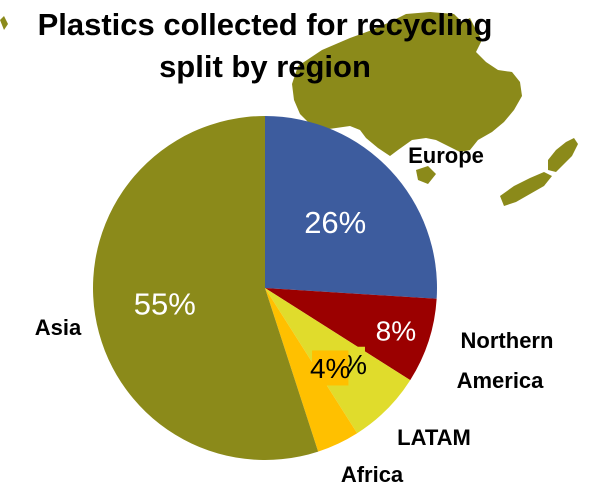 Image resolution: width=590 pixels, height=490 pixels. I want to click on pie-slice-africa, so click(311, 370).